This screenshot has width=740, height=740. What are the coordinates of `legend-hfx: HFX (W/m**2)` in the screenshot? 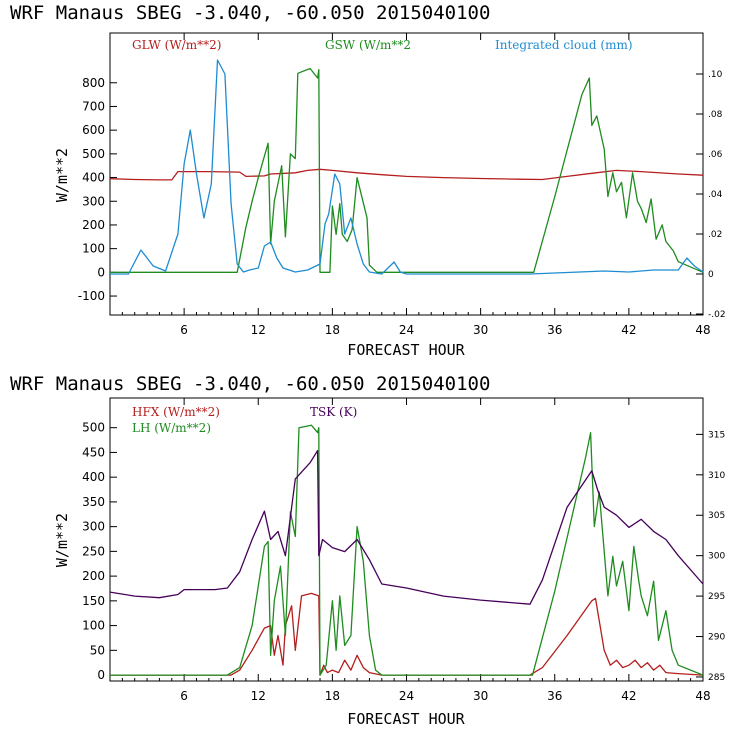 It's located at (176, 412).